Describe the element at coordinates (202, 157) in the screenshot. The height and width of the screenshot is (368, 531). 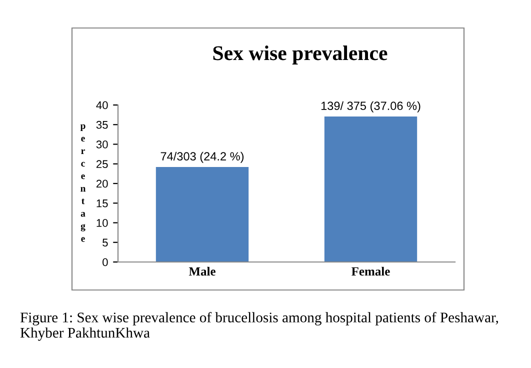
I see `data-label: 74/303 (24.2 %)` at that location.